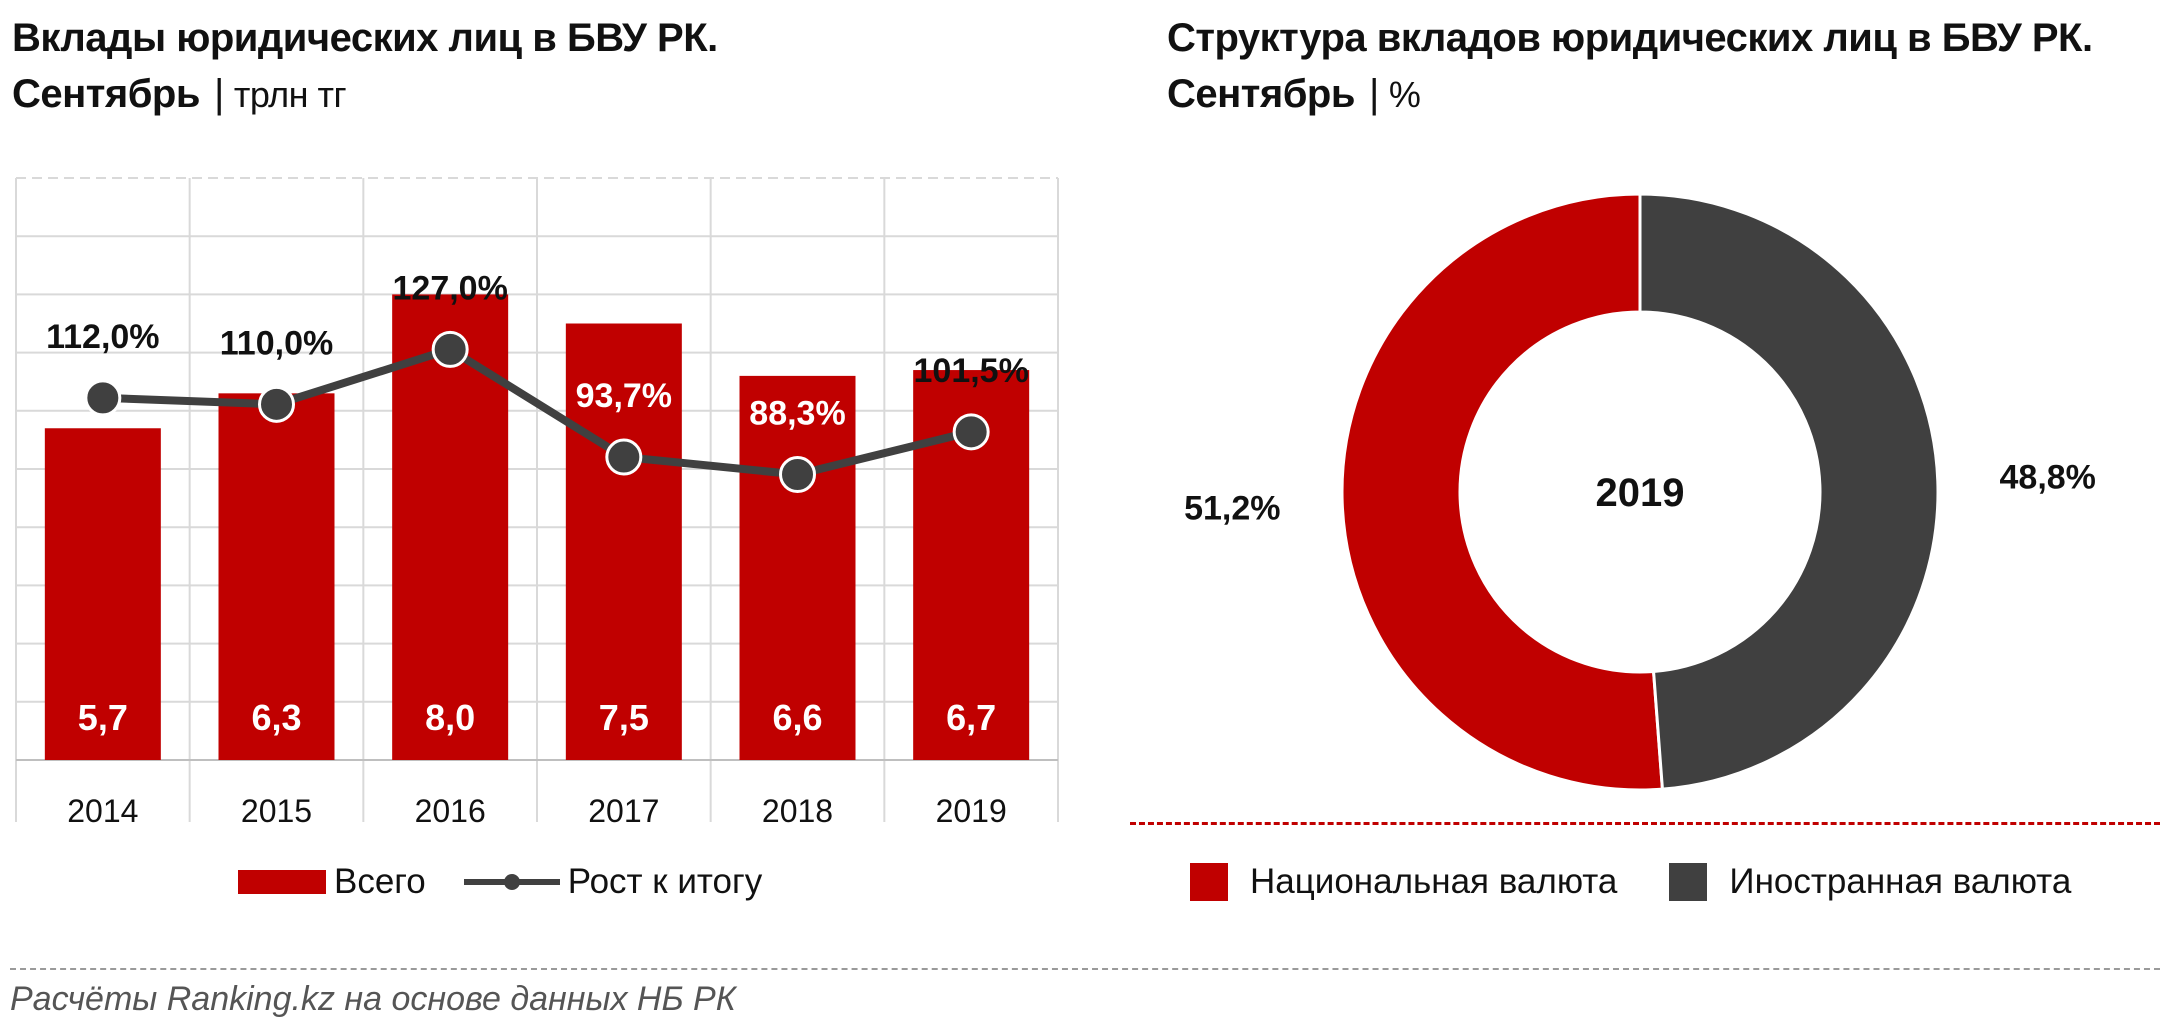 The height and width of the screenshot is (1032, 2160). What do you see at coordinates (971, 811) in the screenshot?
I see `x-tick-label-2019: 2019` at bounding box center [971, 811].